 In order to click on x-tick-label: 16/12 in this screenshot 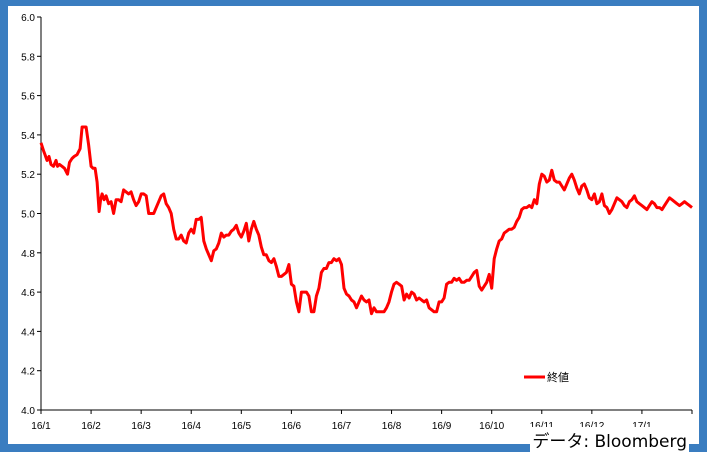, I will do `click(591, 426)`.